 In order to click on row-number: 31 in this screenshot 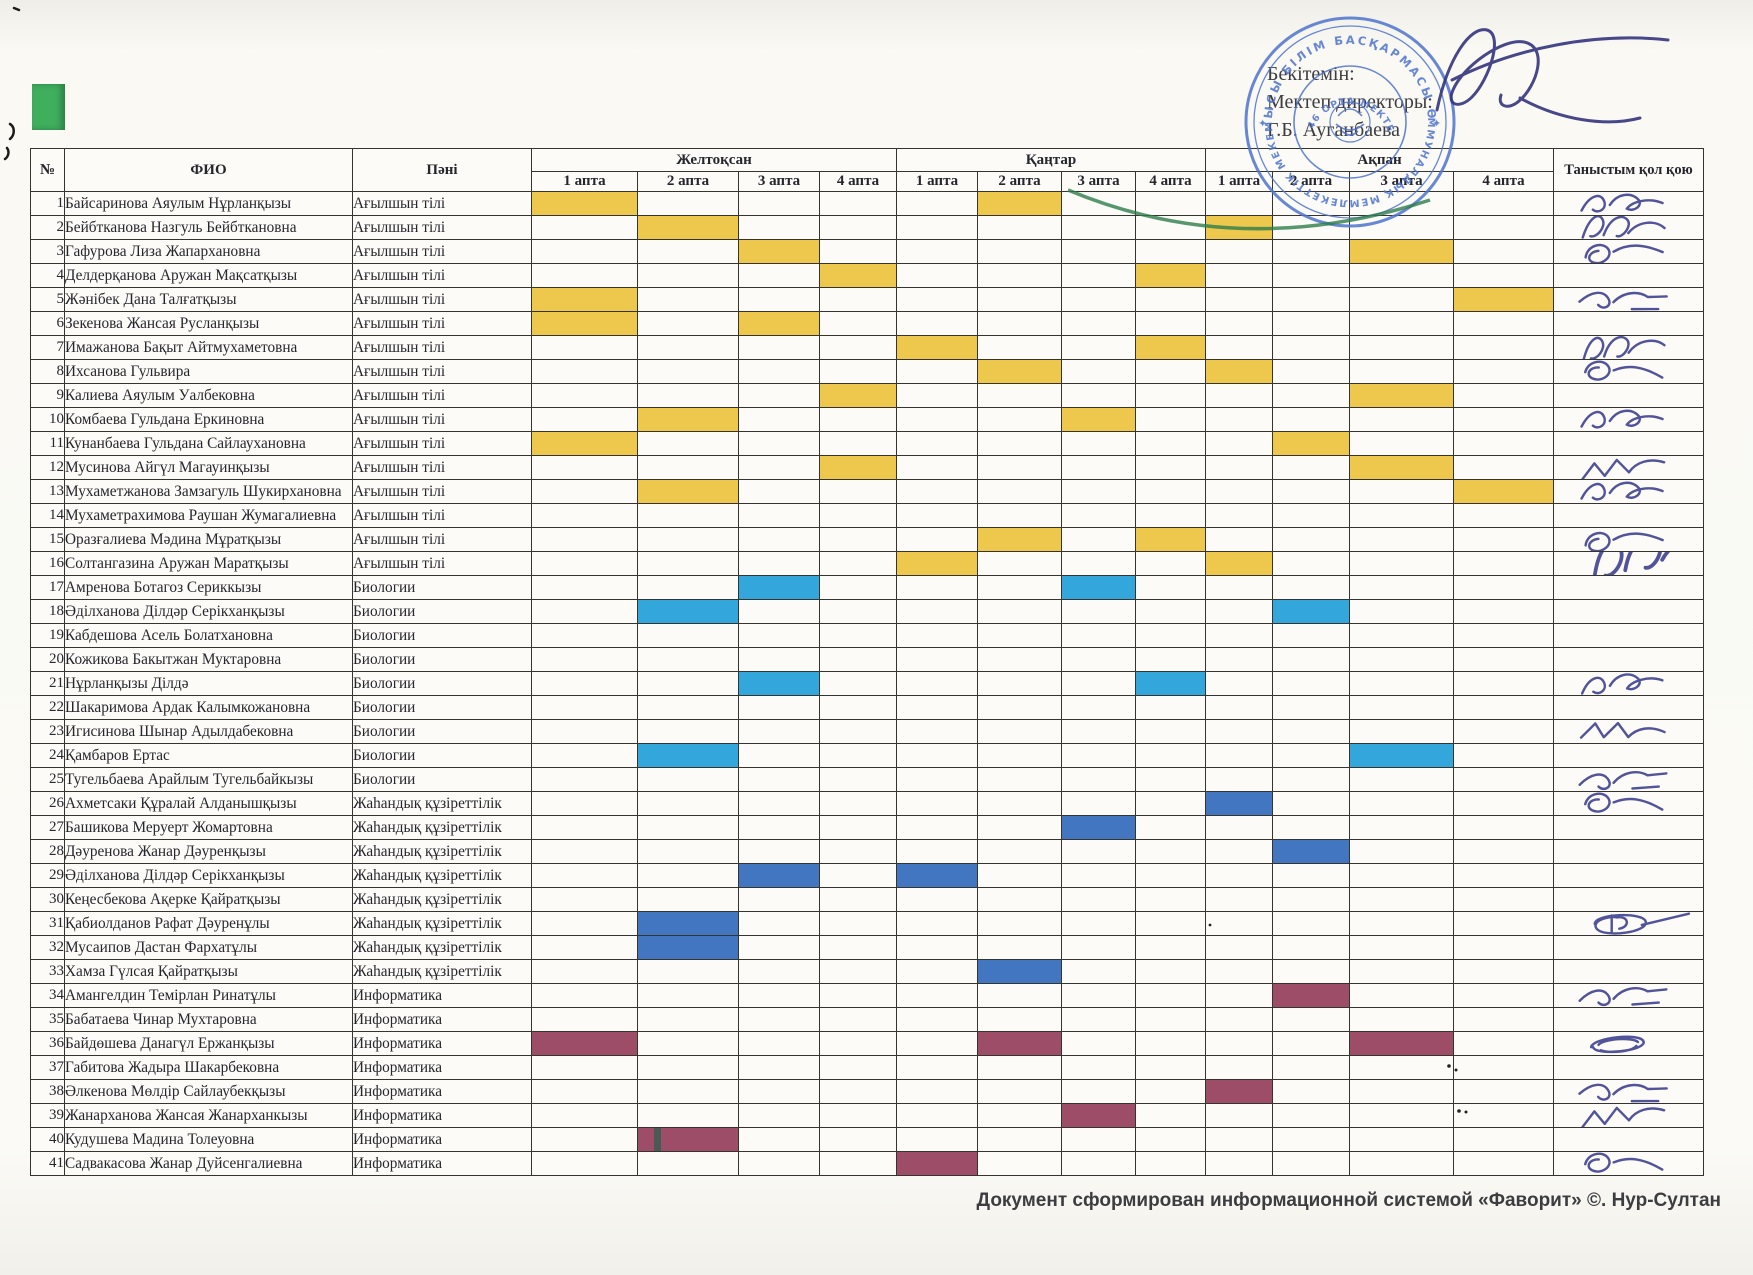, I will do `click(47, 923)`.